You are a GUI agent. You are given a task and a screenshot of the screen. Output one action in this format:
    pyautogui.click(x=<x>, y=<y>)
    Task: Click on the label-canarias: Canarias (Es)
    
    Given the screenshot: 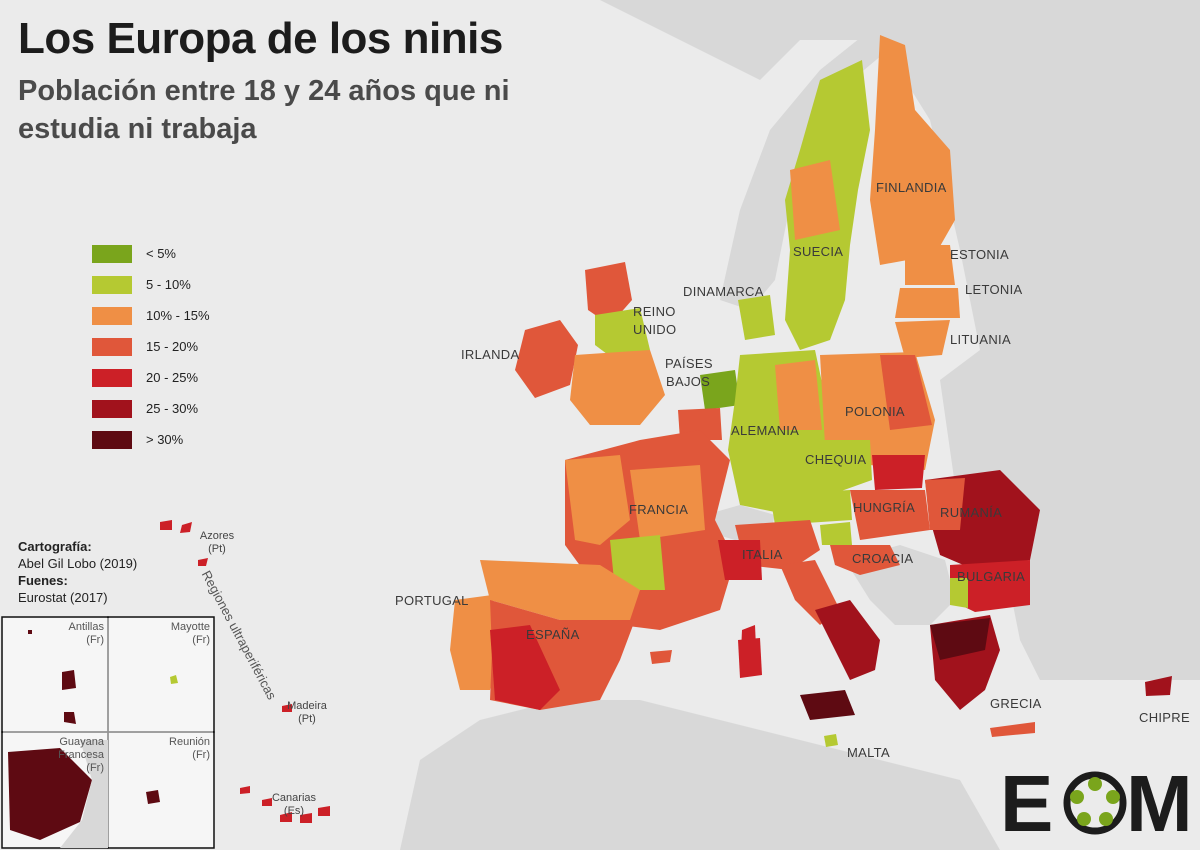 What is the action you would take?
    pyautogui.click(x=294, y=805)
    